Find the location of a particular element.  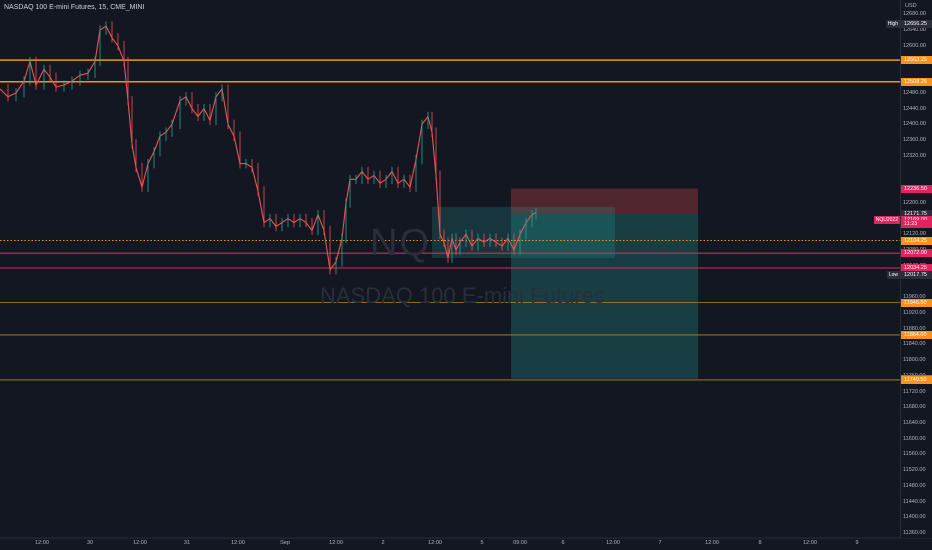

price-tag: 12017.75 is located at coordinates (916, 274).